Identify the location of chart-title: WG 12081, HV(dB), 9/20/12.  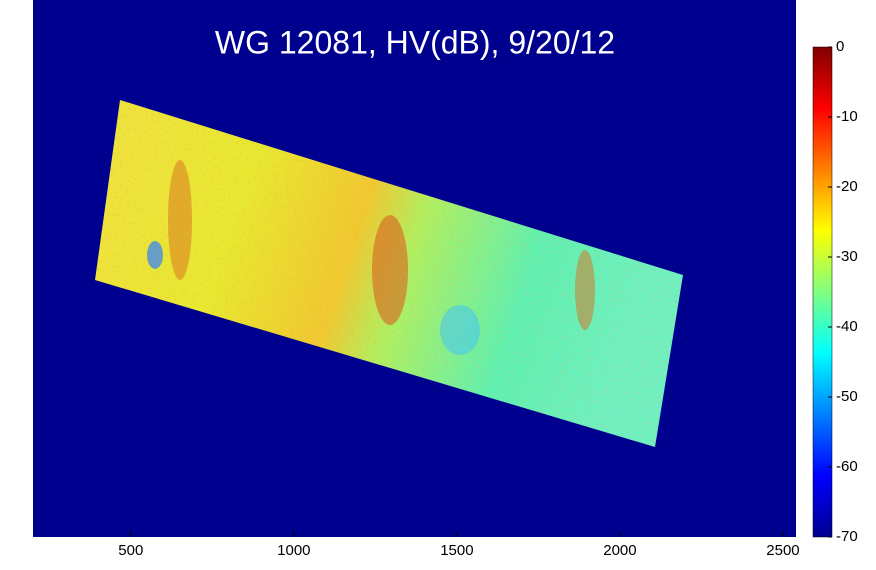
(415, 42).